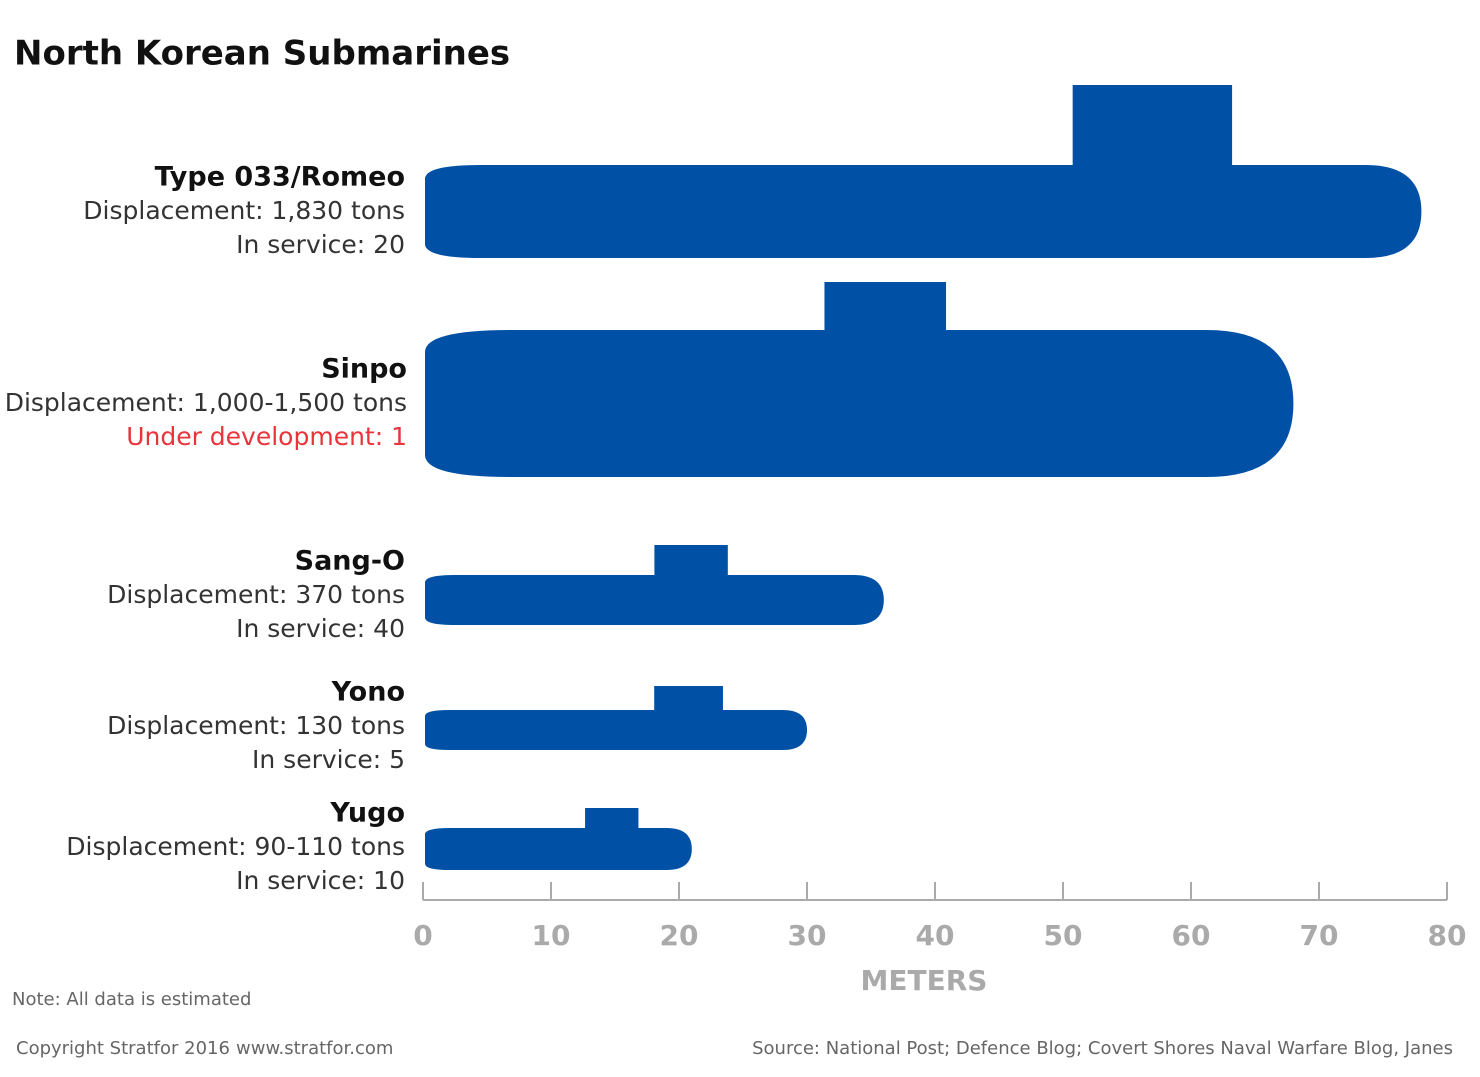  What do you see at coordinates (350, 561) in the screenshot?
I see `submarine-name: Sang-O` at bounding box center [350, 561].